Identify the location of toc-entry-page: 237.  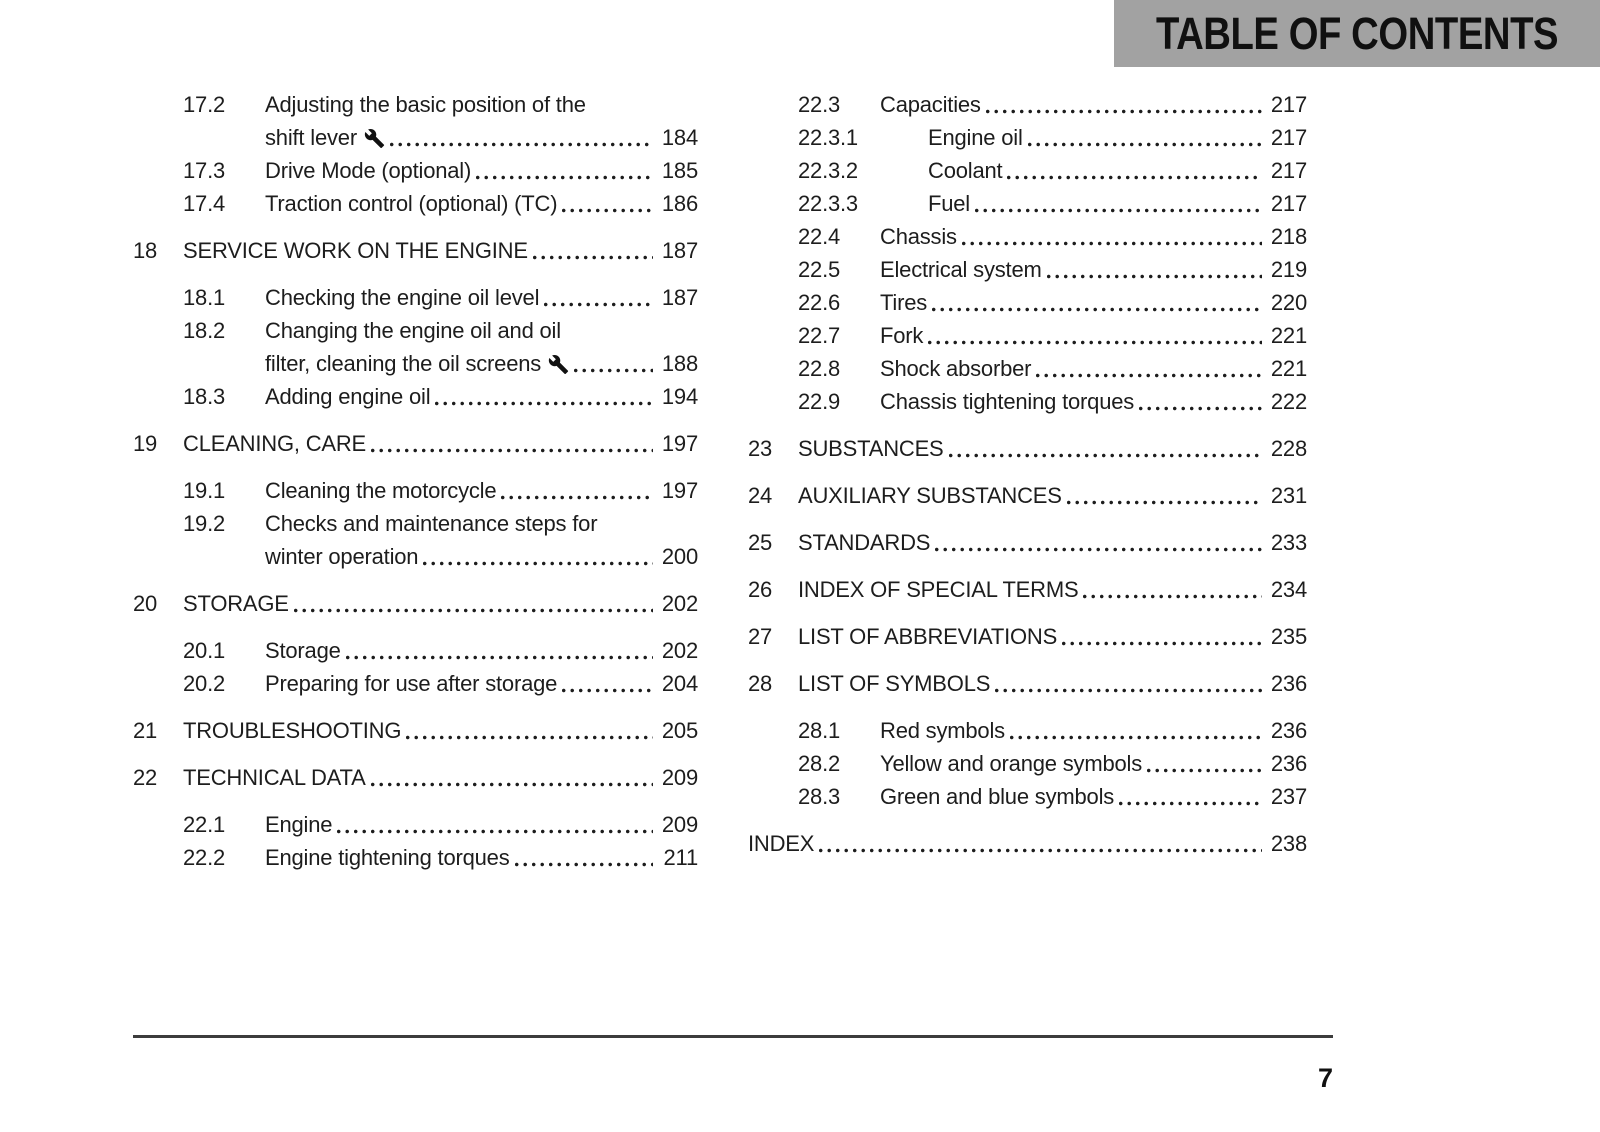
(1288, 796).